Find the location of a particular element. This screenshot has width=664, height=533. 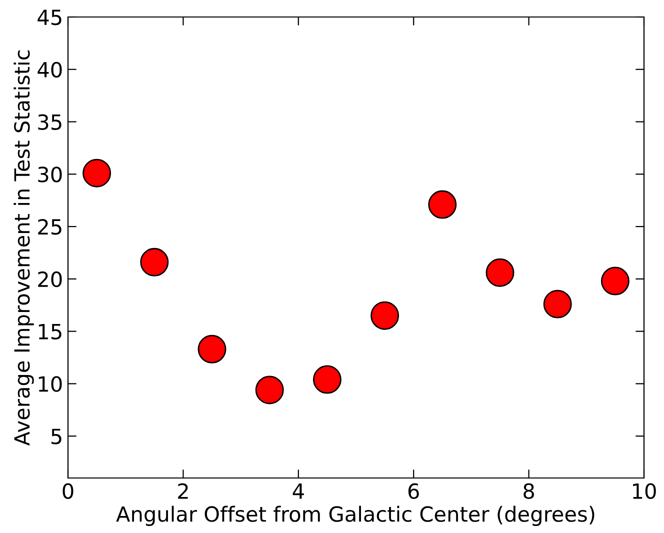

x-tick-label: 6 is located at coordinates (413, 491).